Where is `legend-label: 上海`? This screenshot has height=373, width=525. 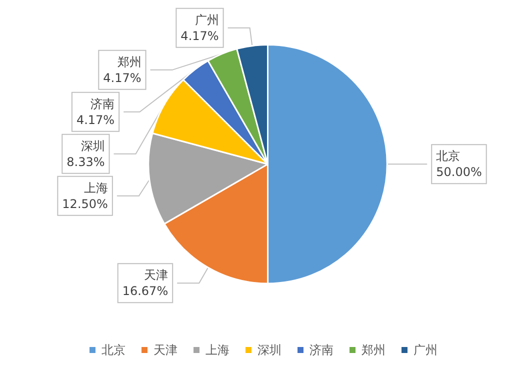
legend-label: 上海 is located at coordinates (218, 350).